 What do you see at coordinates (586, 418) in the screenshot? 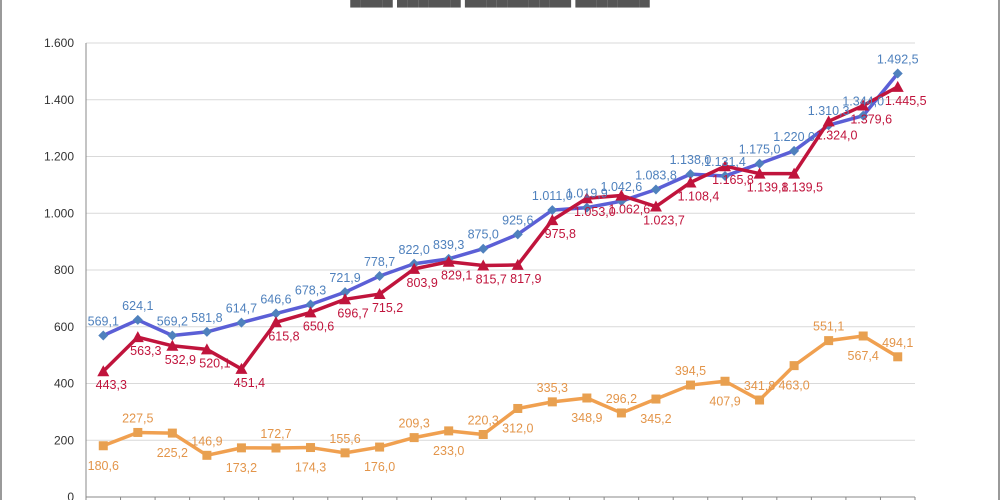
I see `data-label: 348,9` at bounding box center [586, 418].